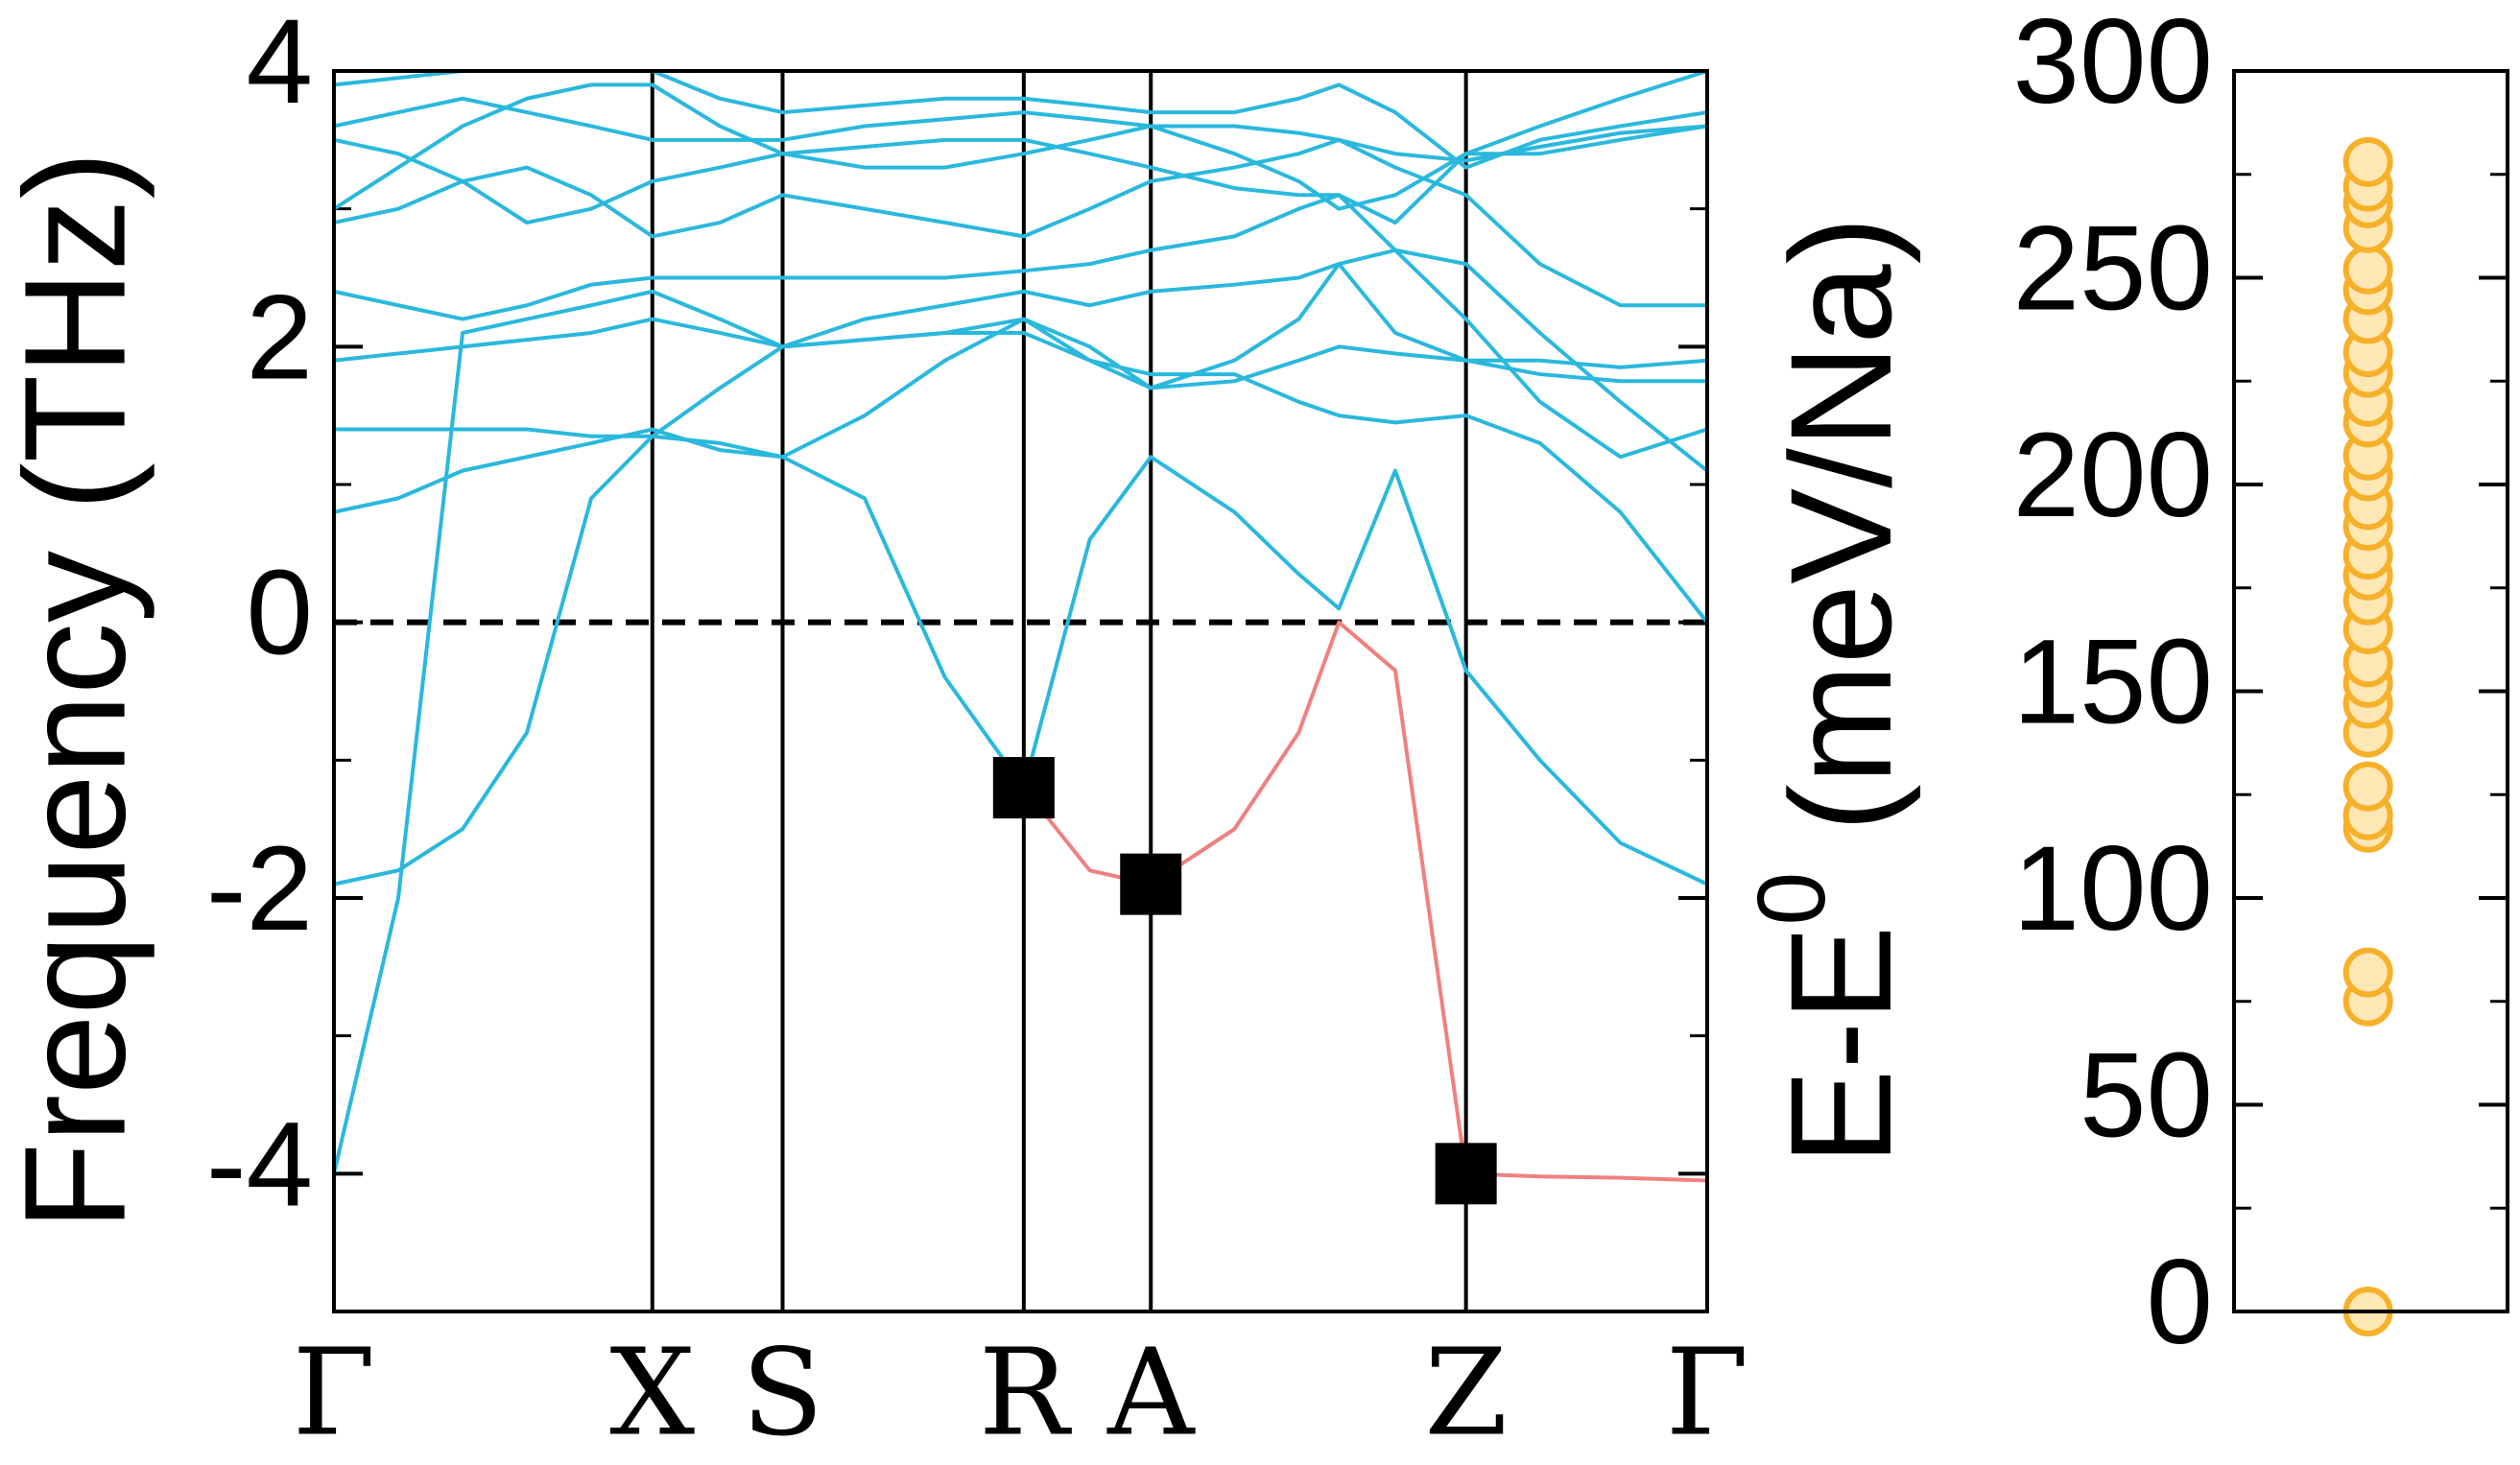  I want to click on y-tick-label: -2, so click(260, 889).